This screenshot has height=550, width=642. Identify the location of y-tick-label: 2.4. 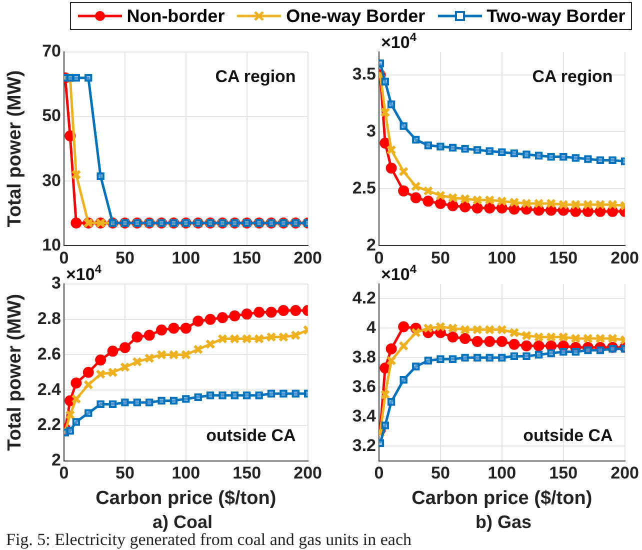
(49, 389).